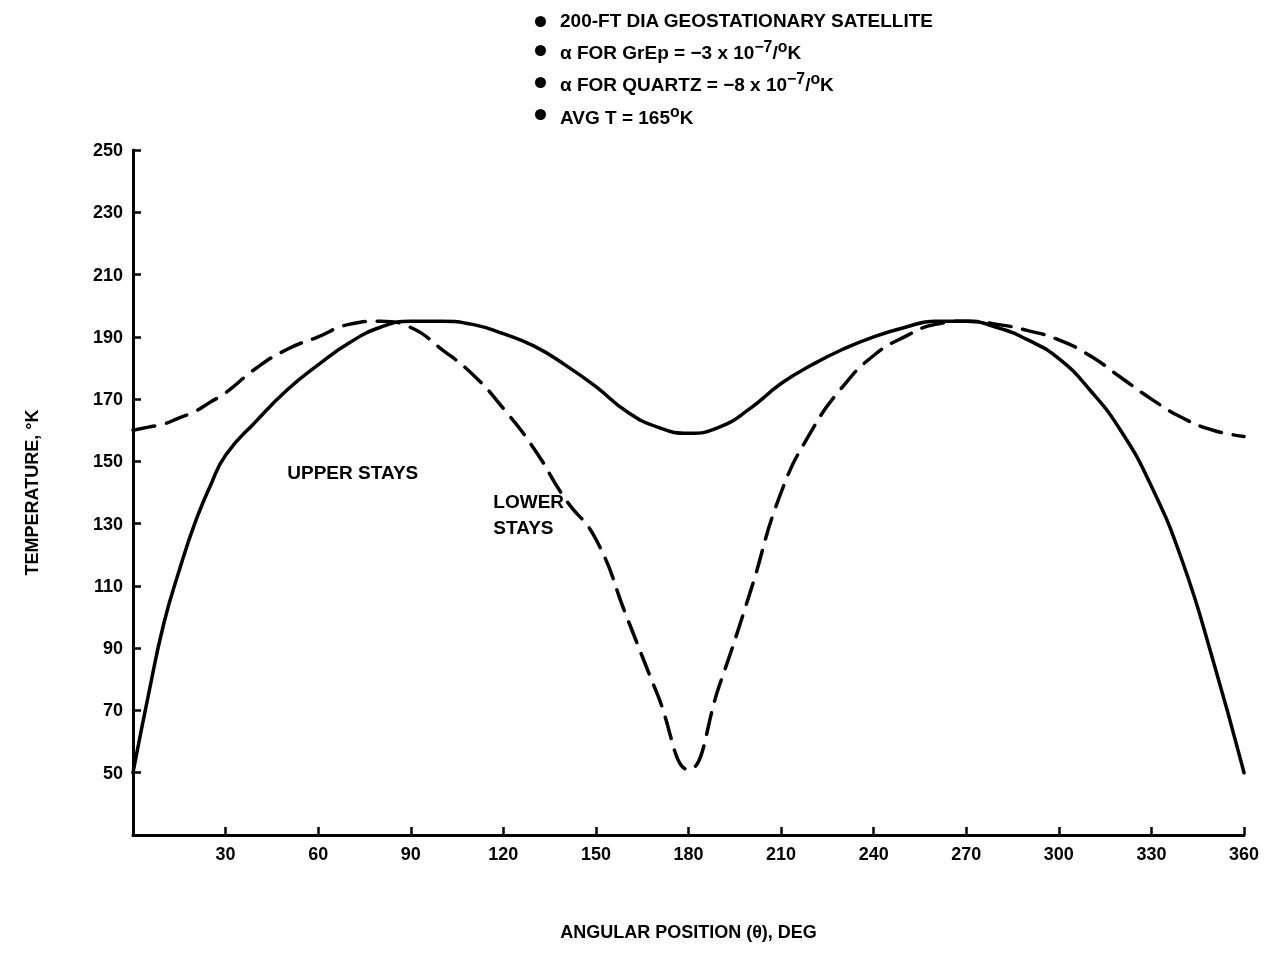 Image resolution: width=1276 pixels, height=953 pixels. Describe the element at coordinates (32, 492) in the screenshot. I see `y-axis-title: TEMPERATURE, °K` at that location.